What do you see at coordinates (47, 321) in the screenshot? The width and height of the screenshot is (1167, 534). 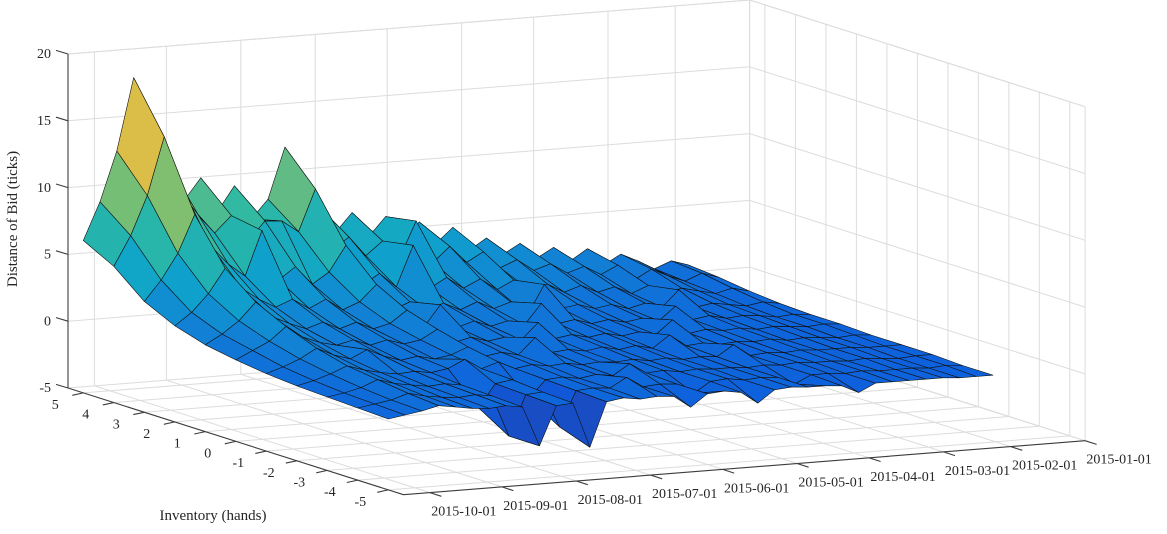 I see `z-tick-label: 0` at bounding box center [47, 321].